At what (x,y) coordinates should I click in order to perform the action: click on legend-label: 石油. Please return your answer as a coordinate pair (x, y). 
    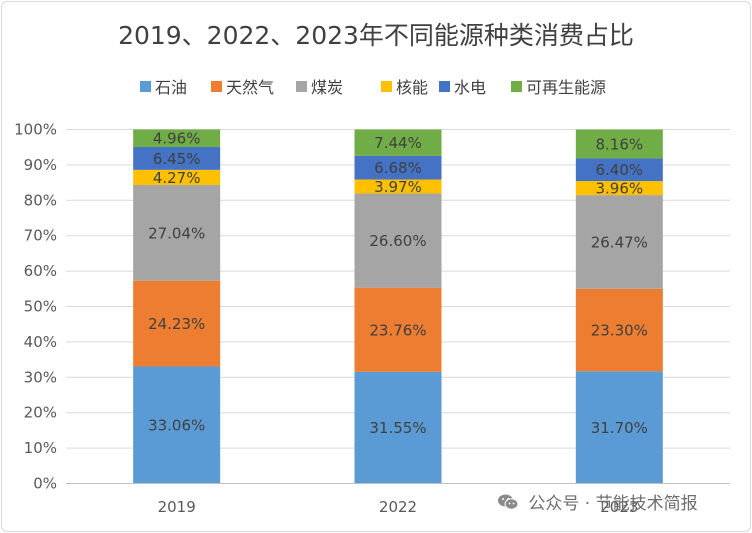
    Looking at the image, I should click on (171, 87).